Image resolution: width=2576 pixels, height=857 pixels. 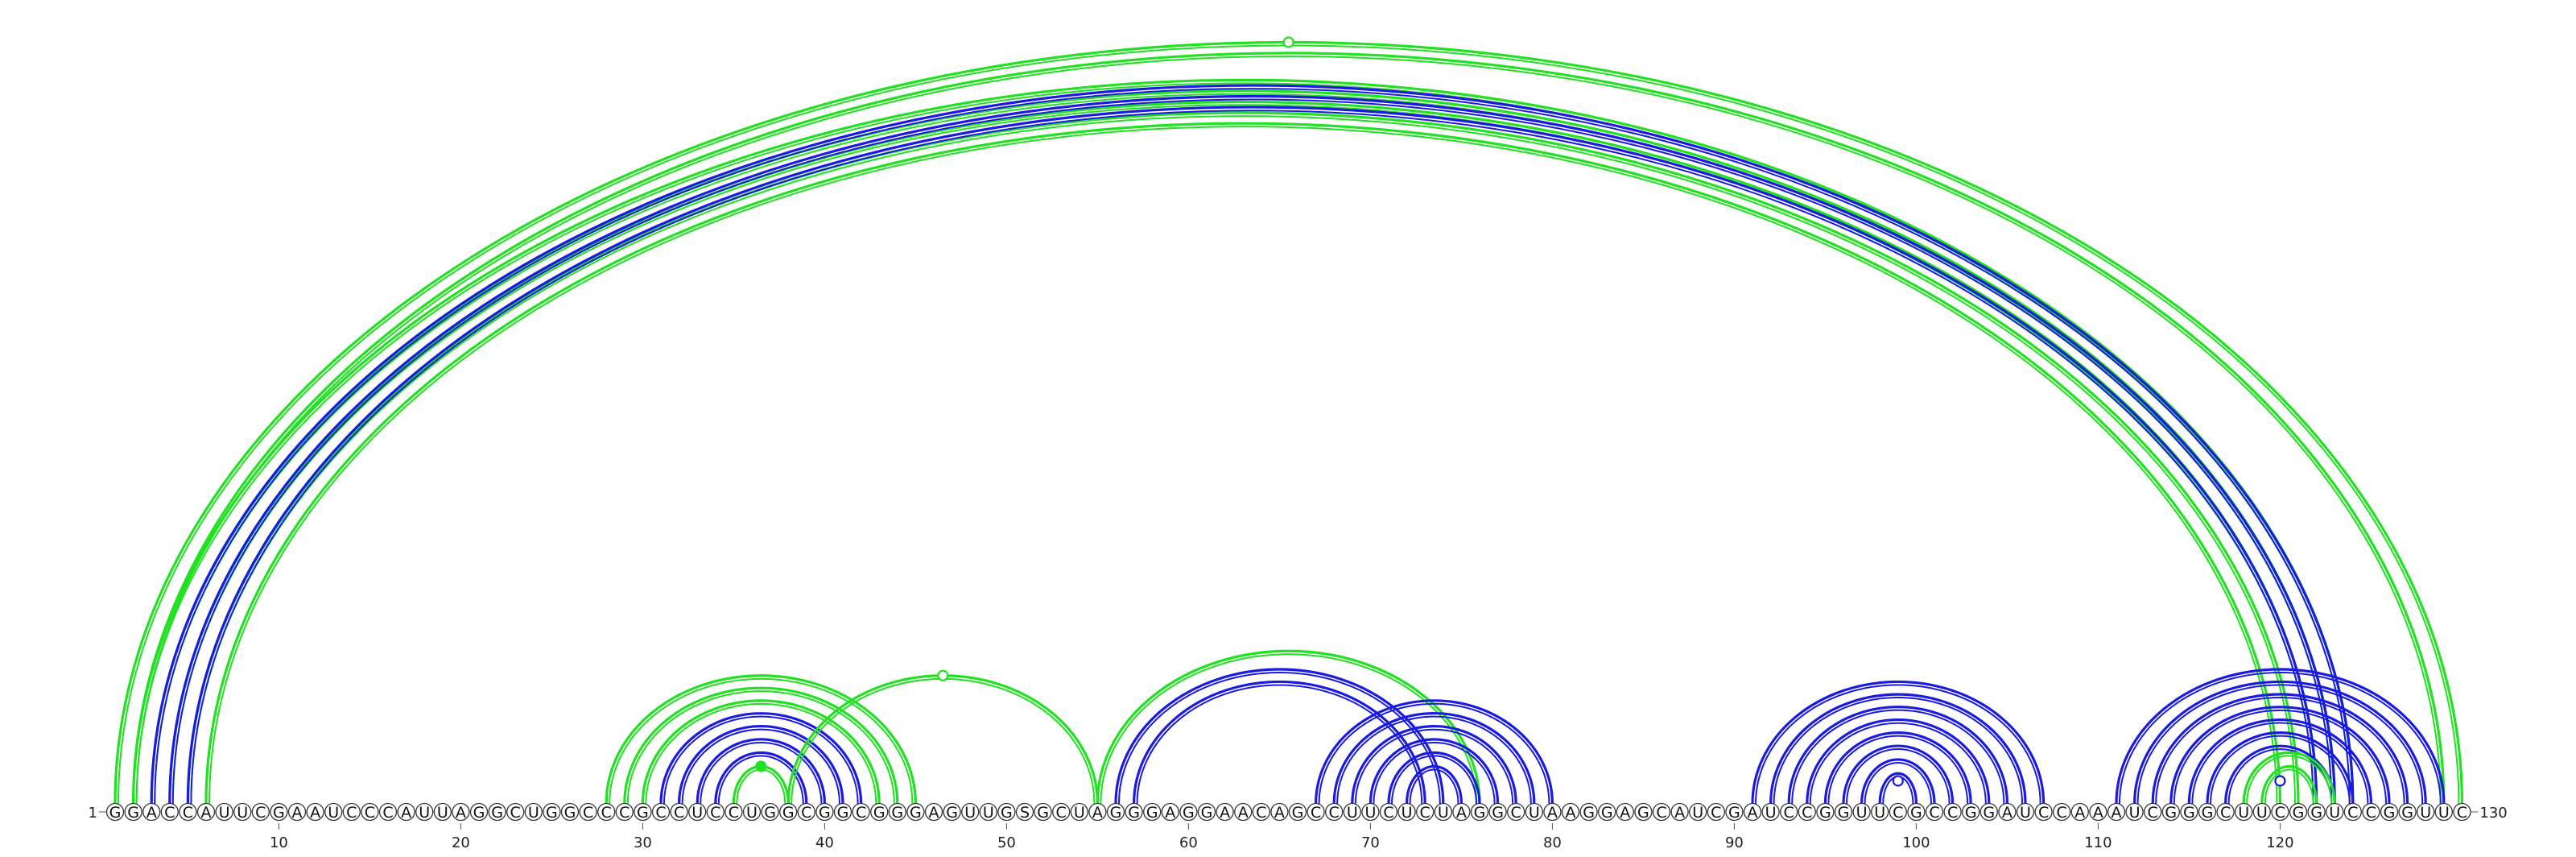 What do you see at coordinates (93, 813) in the screenshot?
I see `sequence-start-label: 1` at bounding box center [93, 813].